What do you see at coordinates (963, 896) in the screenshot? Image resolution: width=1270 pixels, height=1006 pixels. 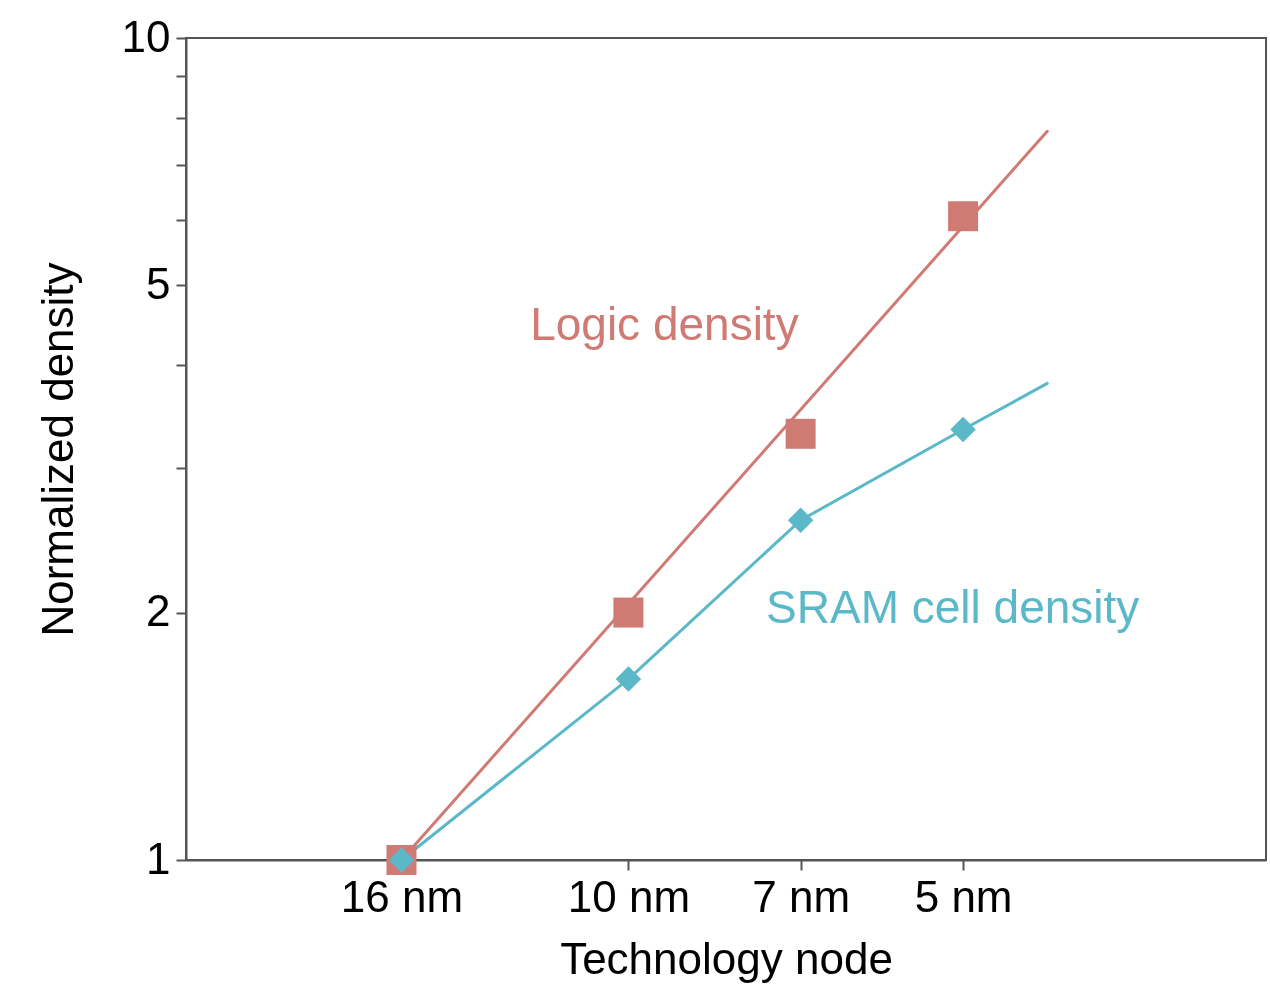 I see `x-tick-label: 5 nm` at bounding box center [963, 896].